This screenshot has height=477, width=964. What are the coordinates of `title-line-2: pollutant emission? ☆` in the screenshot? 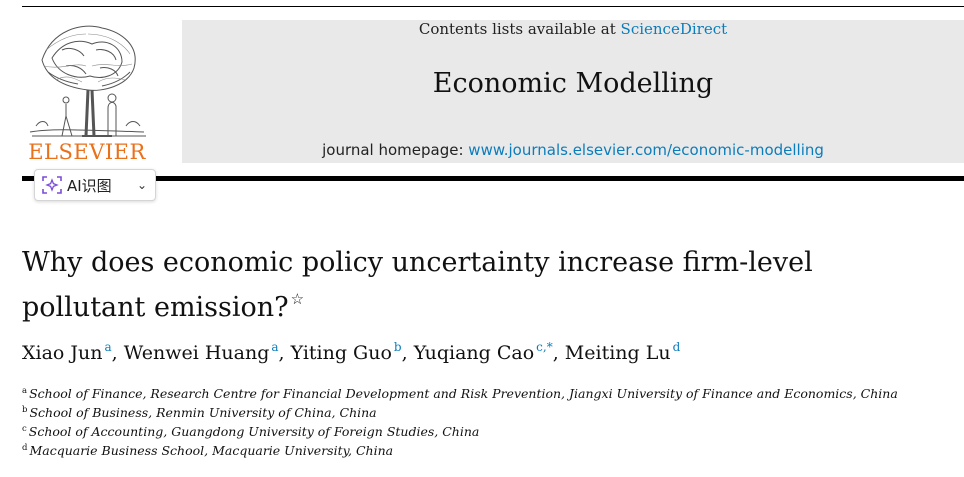 It's located at (472, 303).